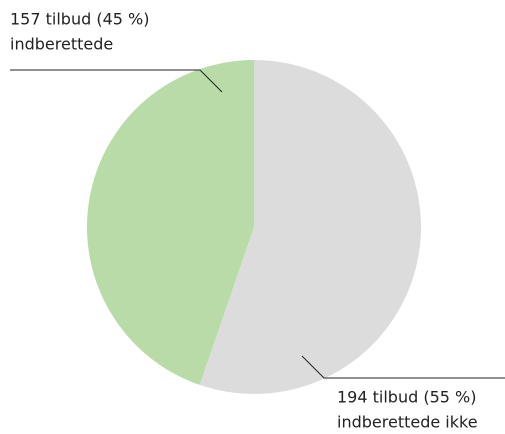 This screenshot has width=505, height=434. I want to click on category-label: indberettede, so click(61, 44).